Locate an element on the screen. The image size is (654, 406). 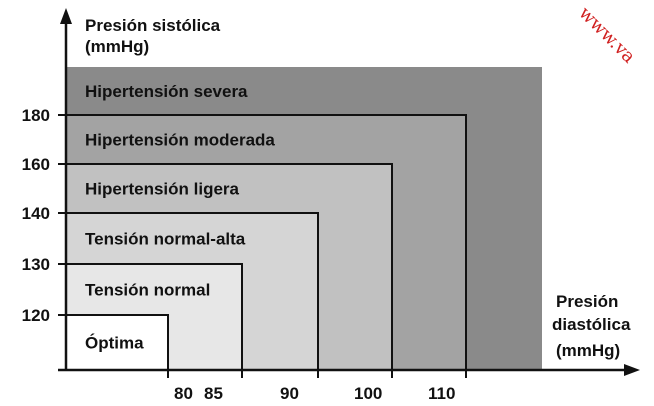
label-optima: Óptima is located at coordinates (114, 343).